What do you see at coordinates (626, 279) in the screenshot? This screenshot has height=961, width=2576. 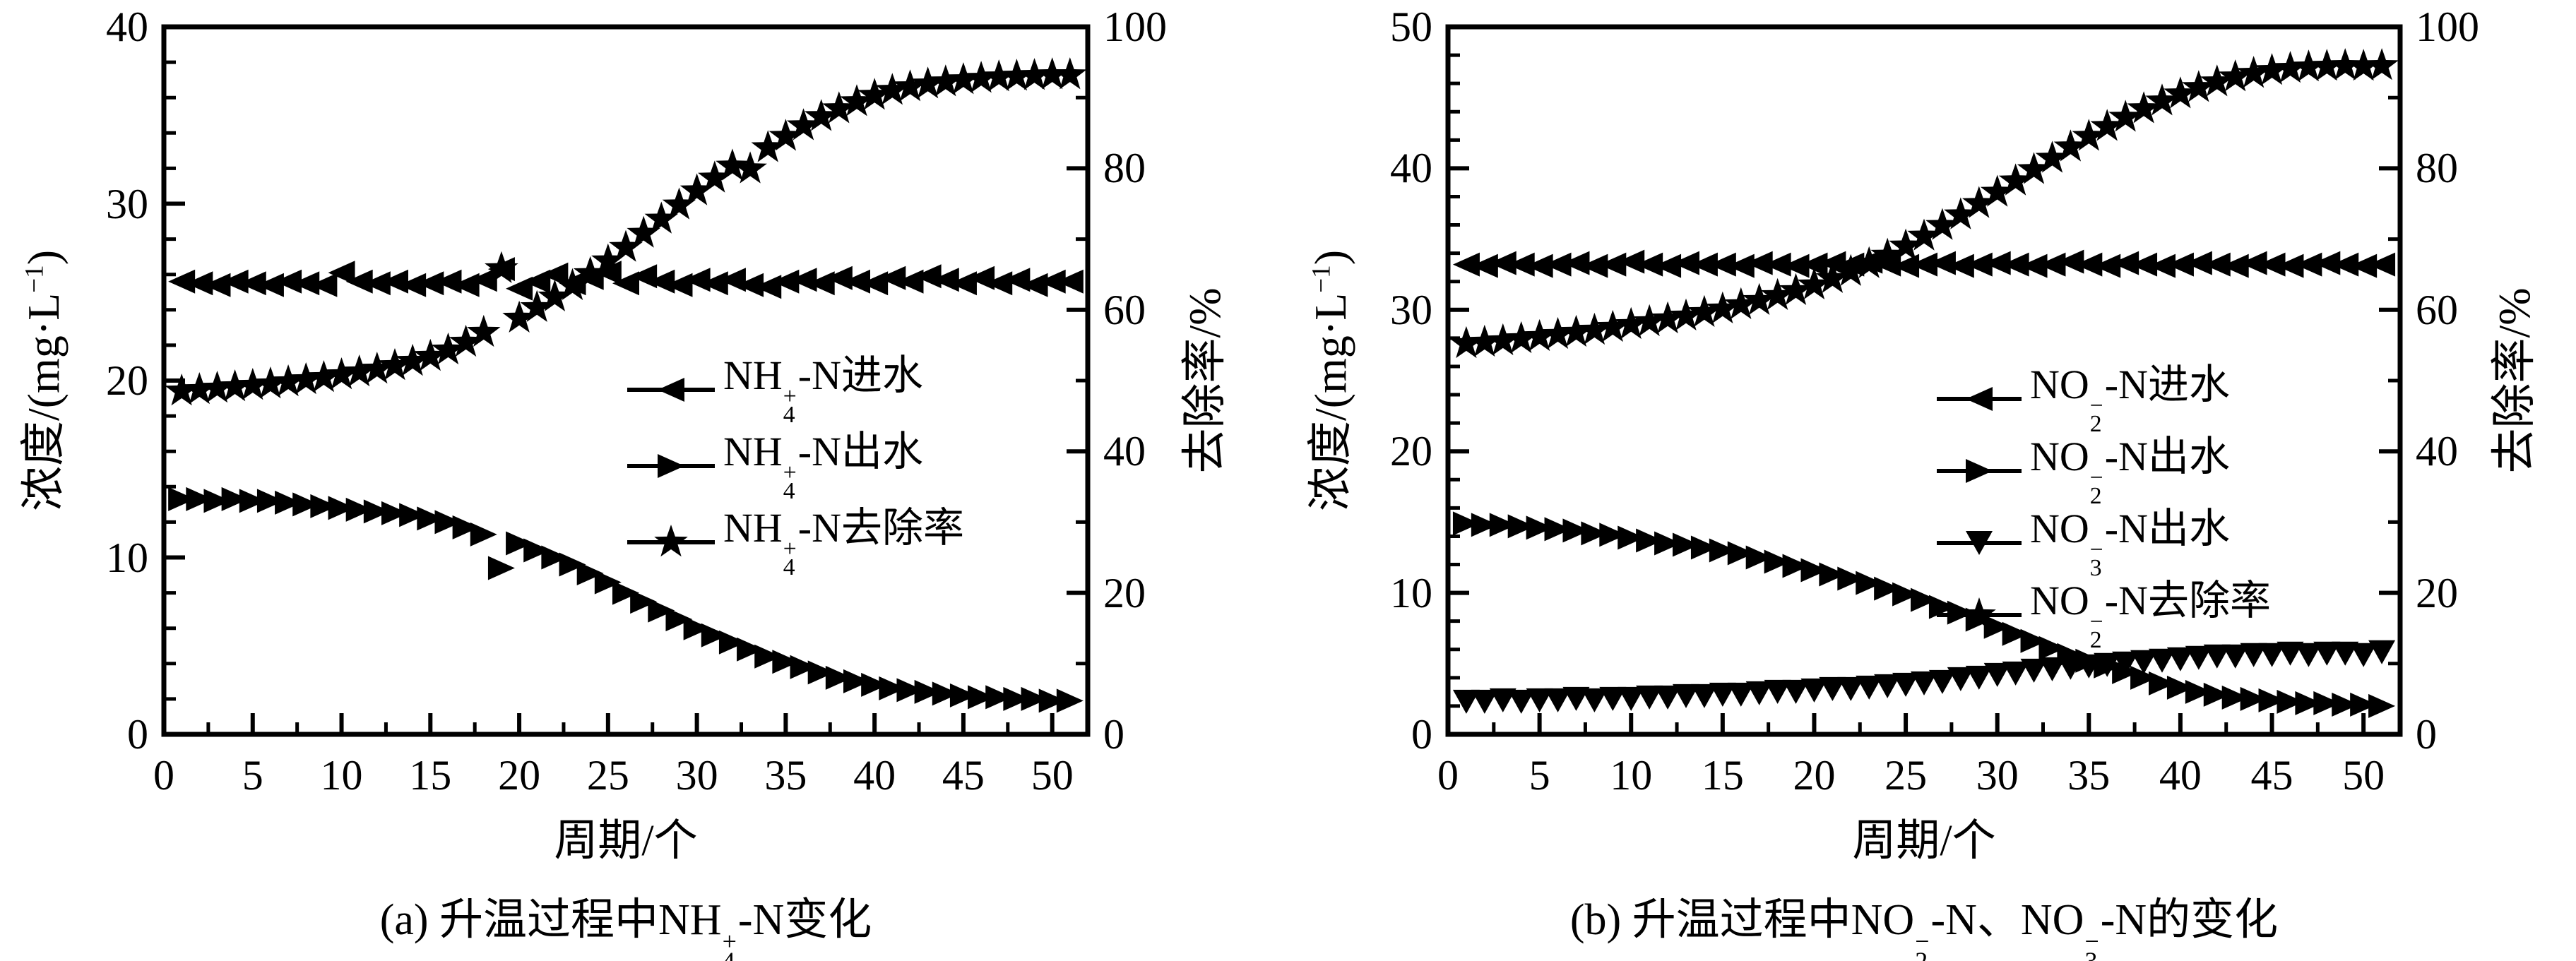 I see `series-NH4-N-influent` at bounding box center [626, 279].